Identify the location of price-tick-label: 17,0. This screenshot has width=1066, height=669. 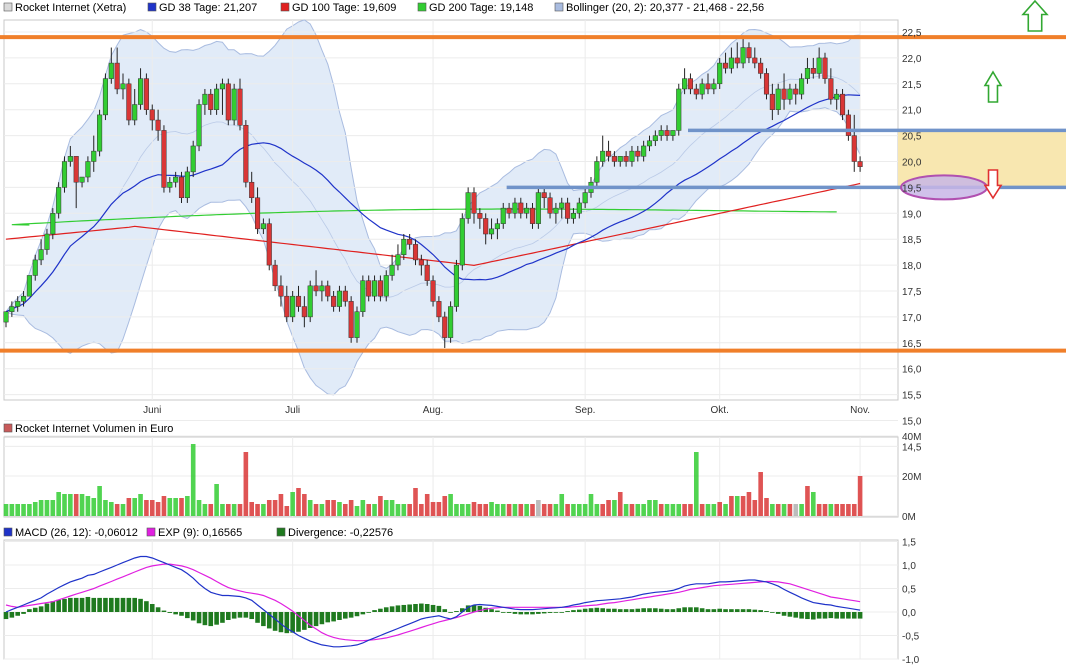
(912, 318).